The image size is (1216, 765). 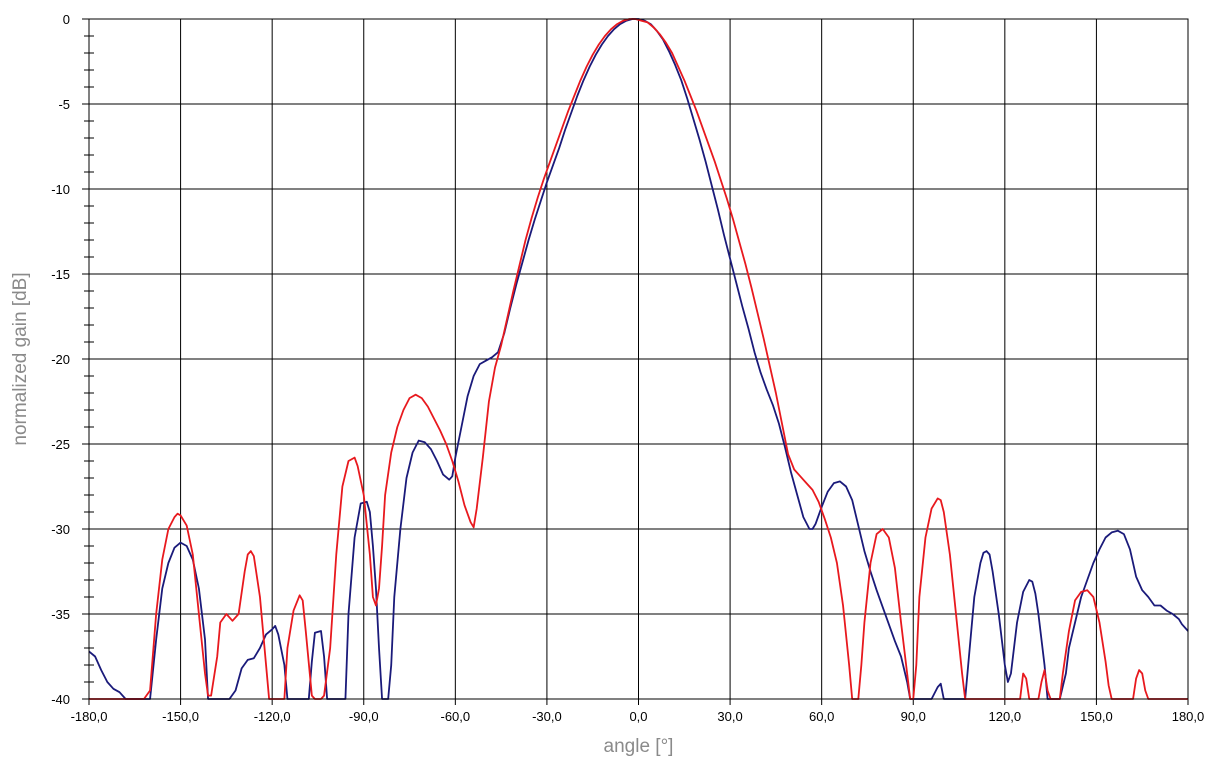 What do you see at coordinates (1005, 716) in the screenshot?
I see `x-tick-label: 120,0` at bounding box center [1005, 716].